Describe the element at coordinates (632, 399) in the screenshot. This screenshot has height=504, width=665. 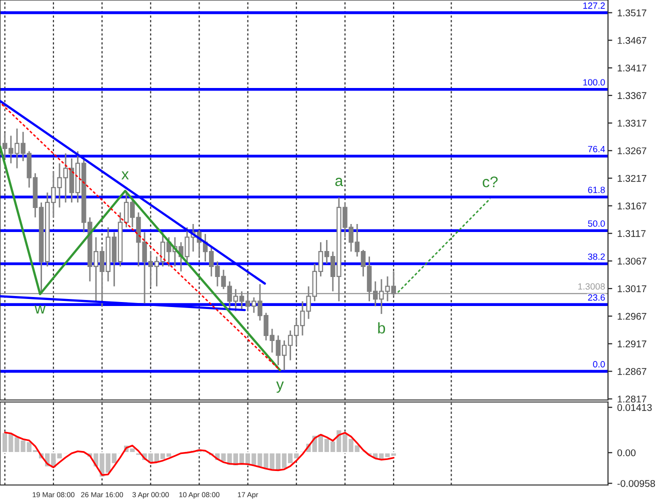
I see `y-tick-label: 1.2817` at that location.